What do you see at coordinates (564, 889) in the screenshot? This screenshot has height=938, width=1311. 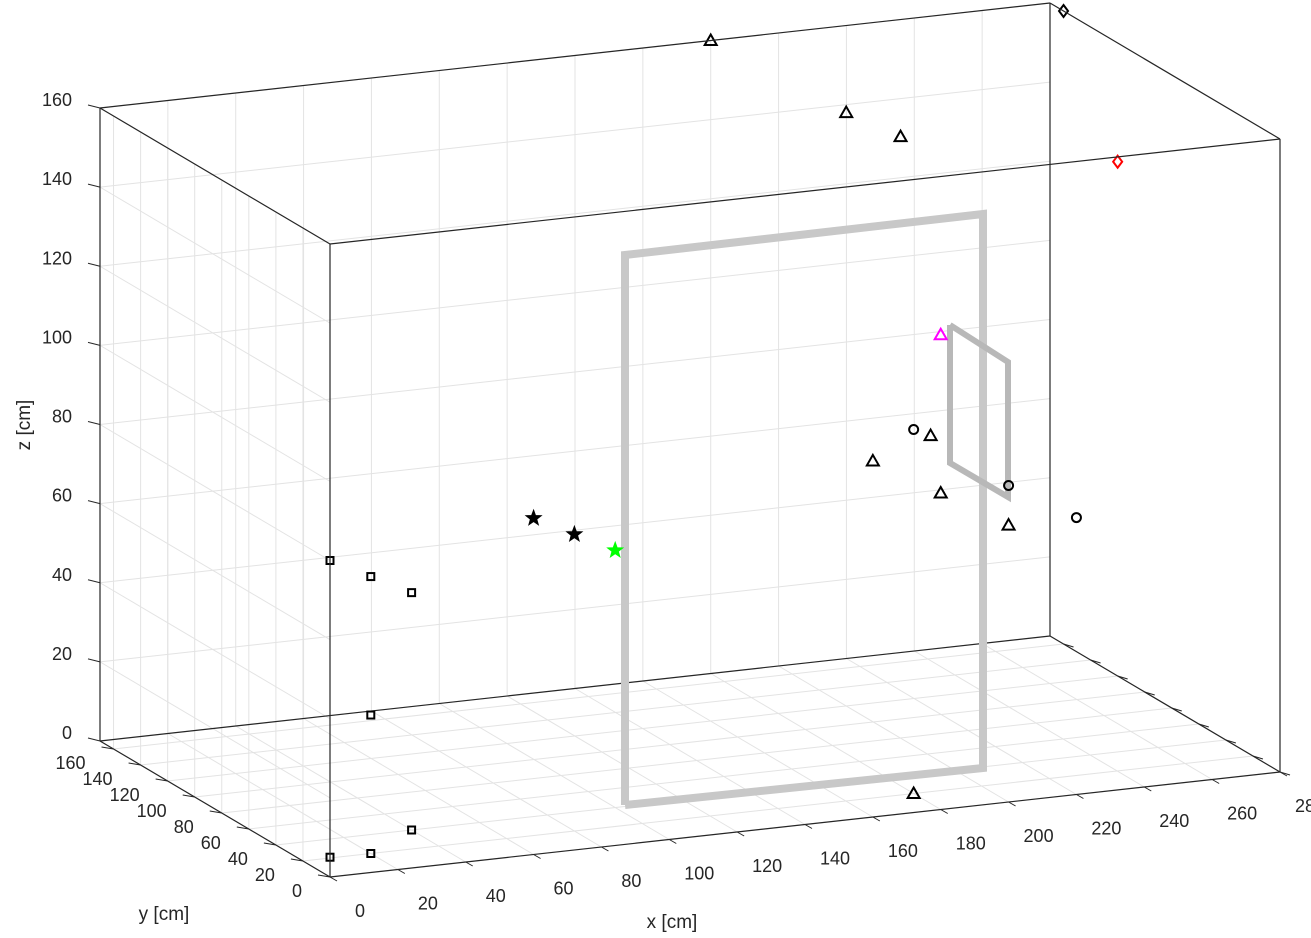 I see `x-tick-label: 60` at bounding box center [564, 889].